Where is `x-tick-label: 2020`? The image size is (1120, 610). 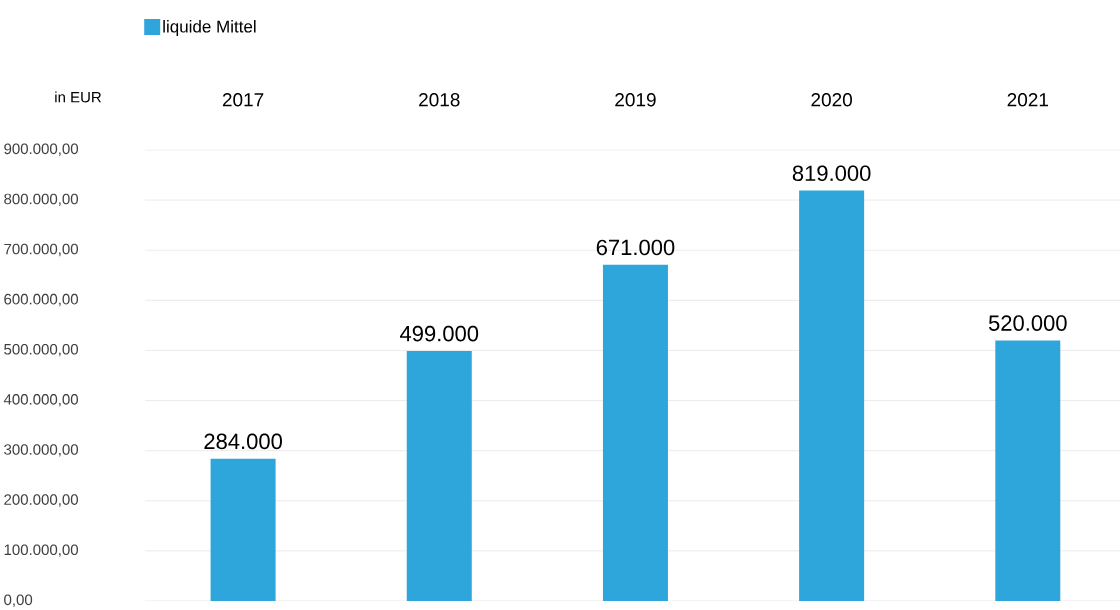
x-tick-label: 2020 is located at coordinates (831, 100).